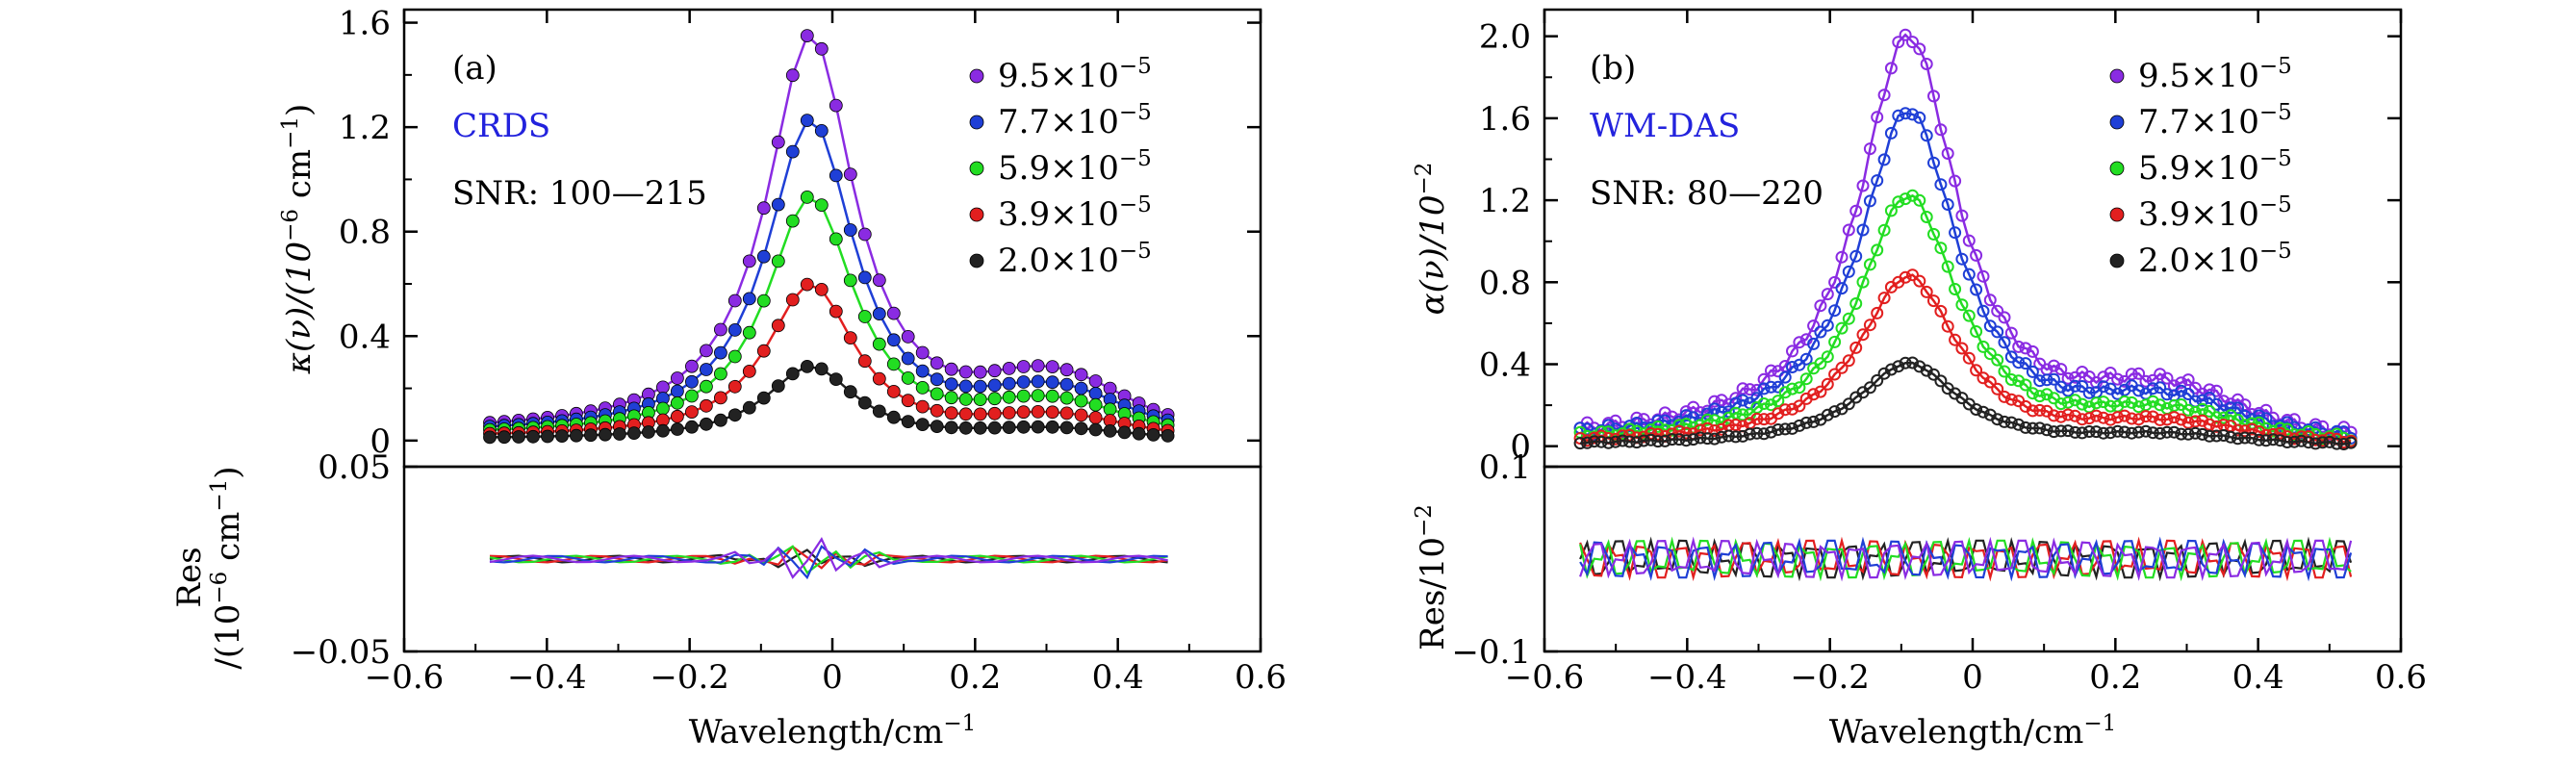  I want to click on a-res-yticks: 0.05 −0.05, so click(354, 560).